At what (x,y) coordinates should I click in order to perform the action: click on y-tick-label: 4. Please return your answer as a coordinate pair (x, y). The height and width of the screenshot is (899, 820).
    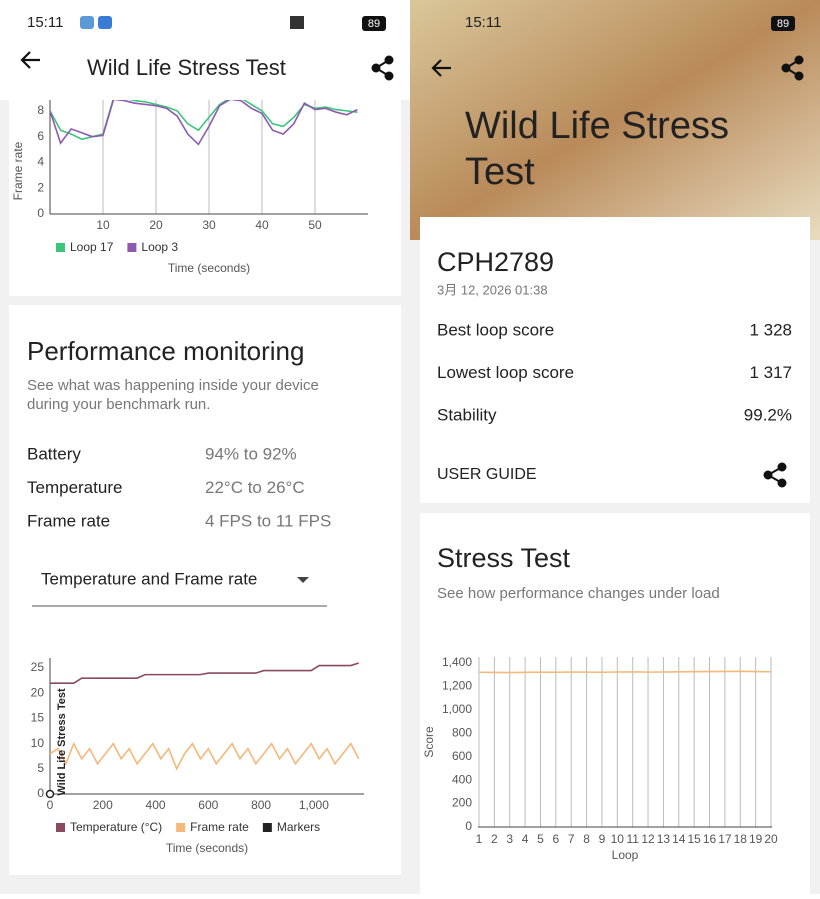
    Looking at the image, I should click on (40, 162).